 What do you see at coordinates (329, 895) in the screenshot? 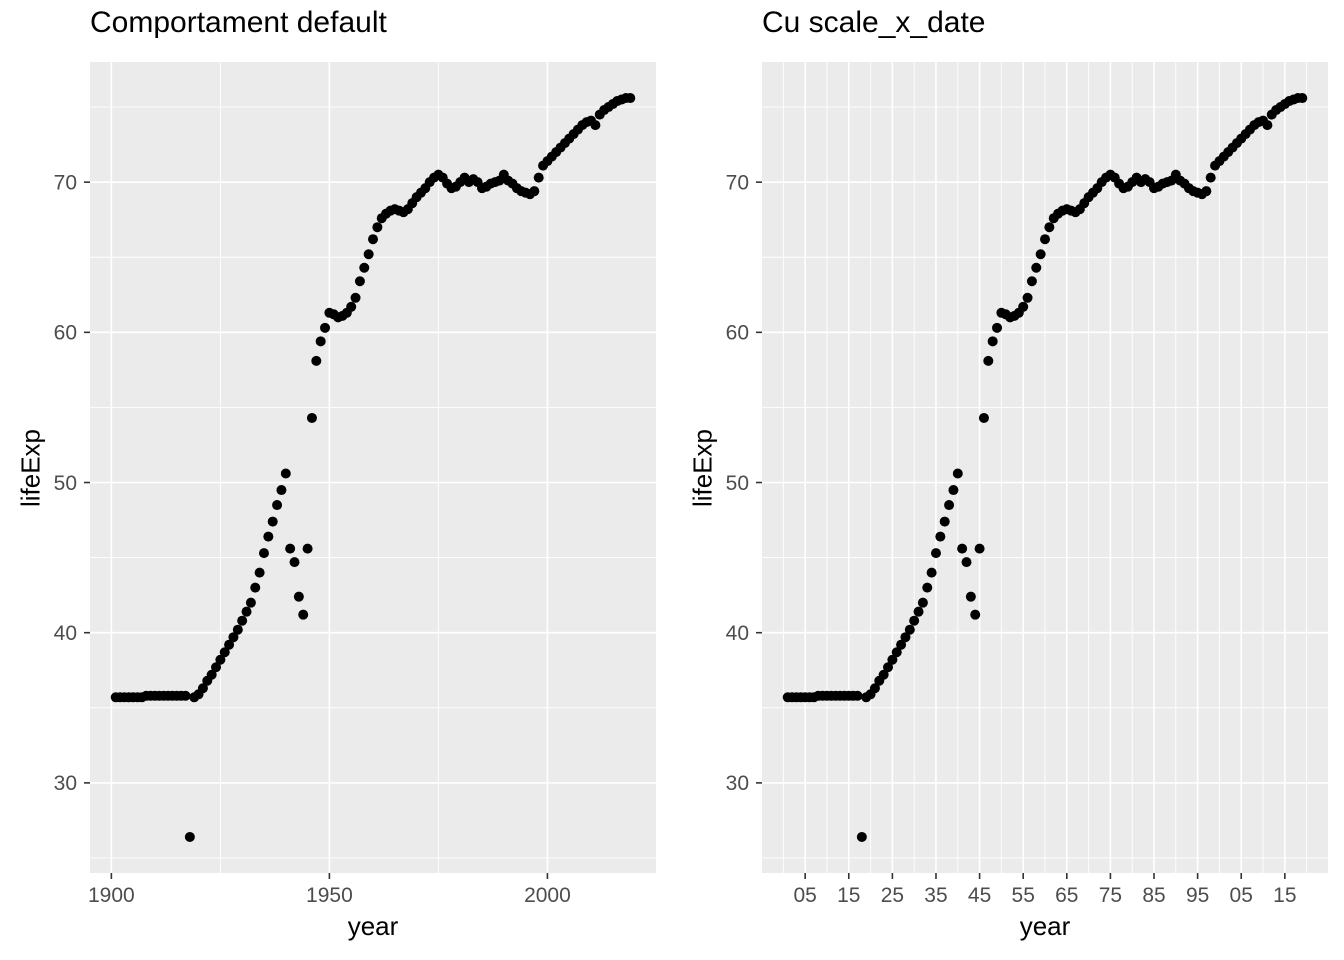
I see `x-tick-label: 1950` at bounding box center [329, 895].